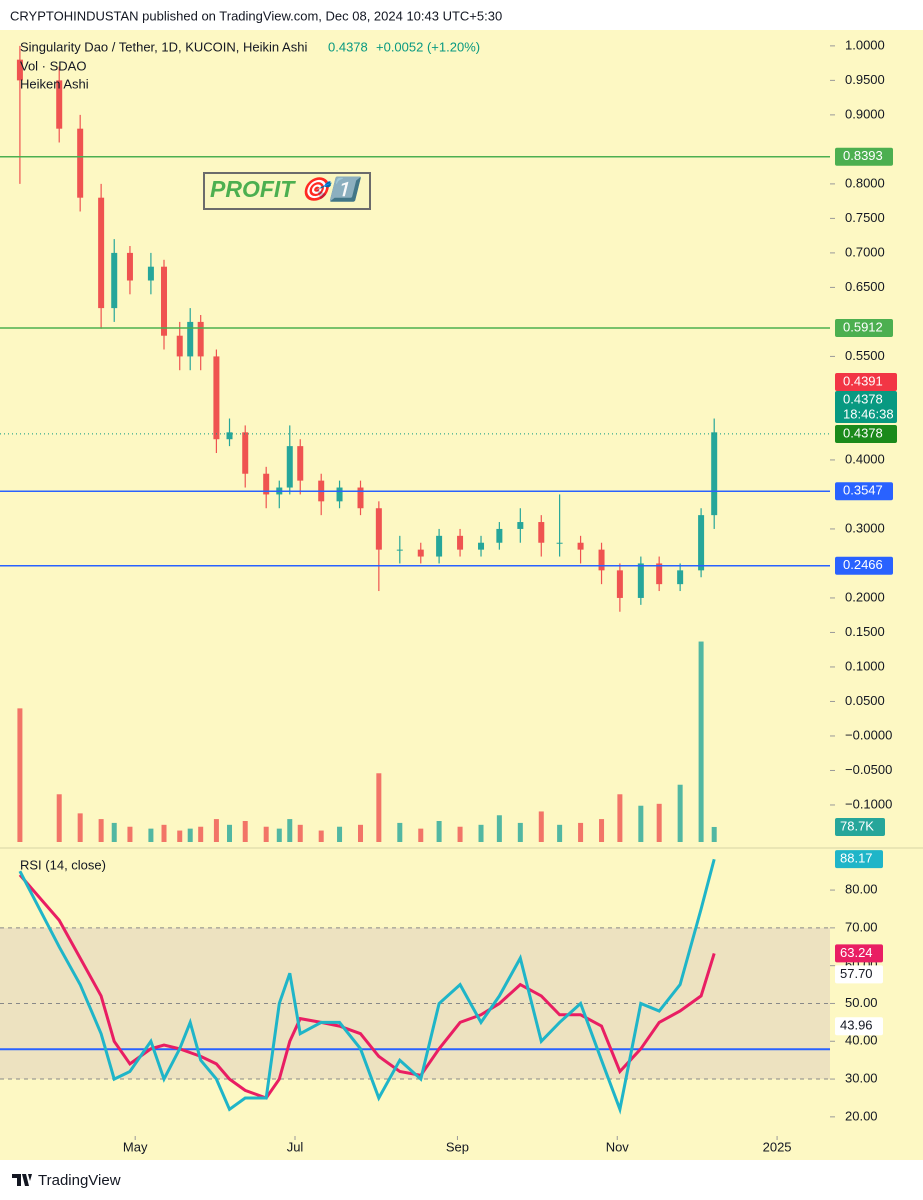 The height and width of the screenshot is (1200, 923). What do you see at coordinates (868, 413) in the screenshot?
I see `countdown: 18:46:38` at bounding box center [868, 413].